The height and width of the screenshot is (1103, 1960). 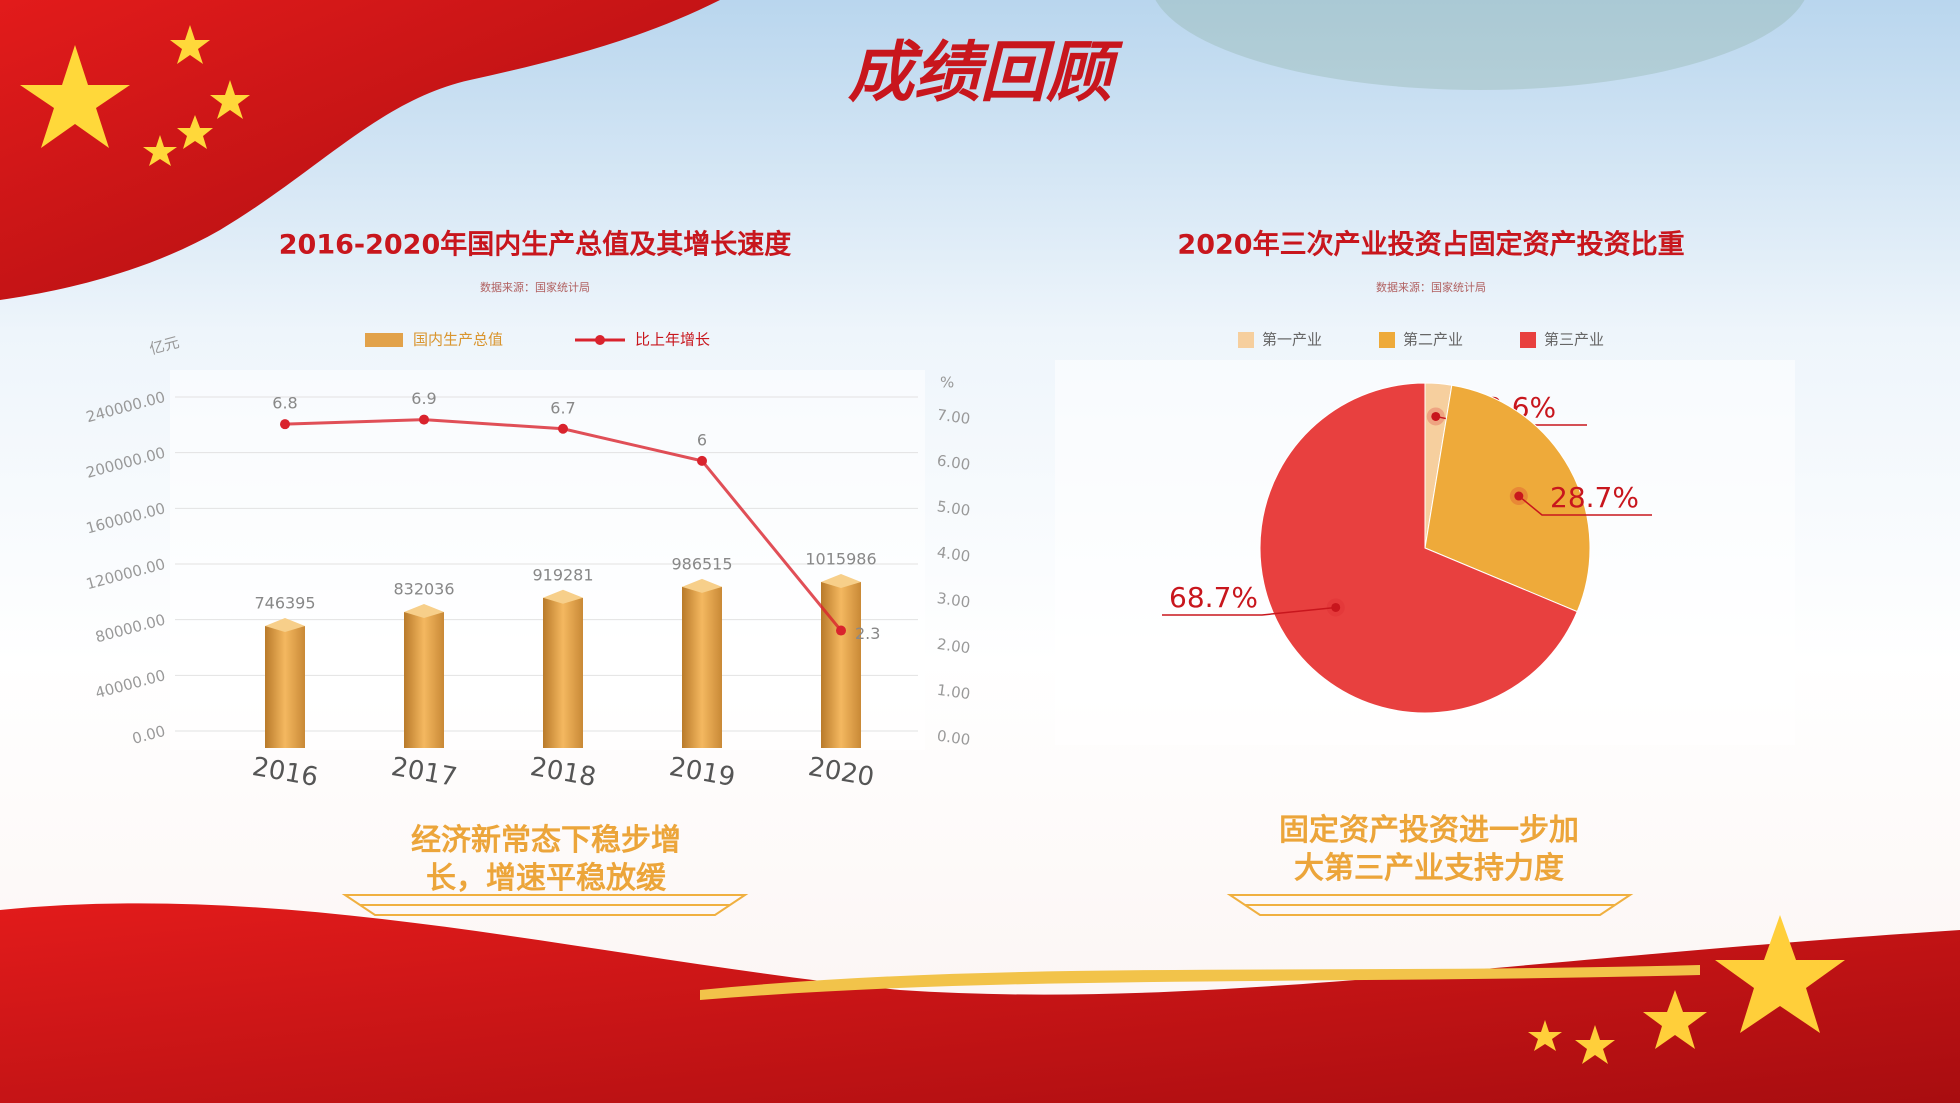 I want to click on y2-tick-label: 6.00, so click(x=954, y=462).